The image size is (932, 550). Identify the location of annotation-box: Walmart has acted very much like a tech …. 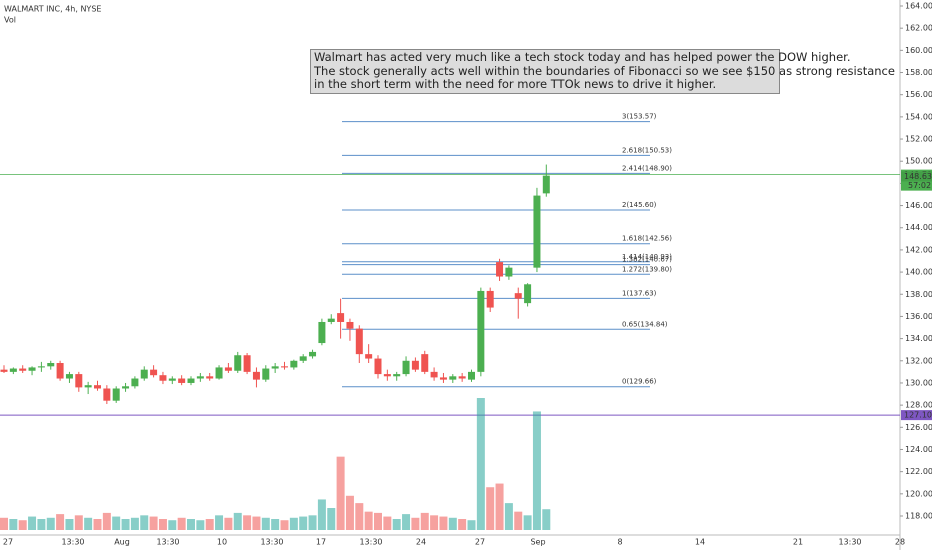
(602, 71).